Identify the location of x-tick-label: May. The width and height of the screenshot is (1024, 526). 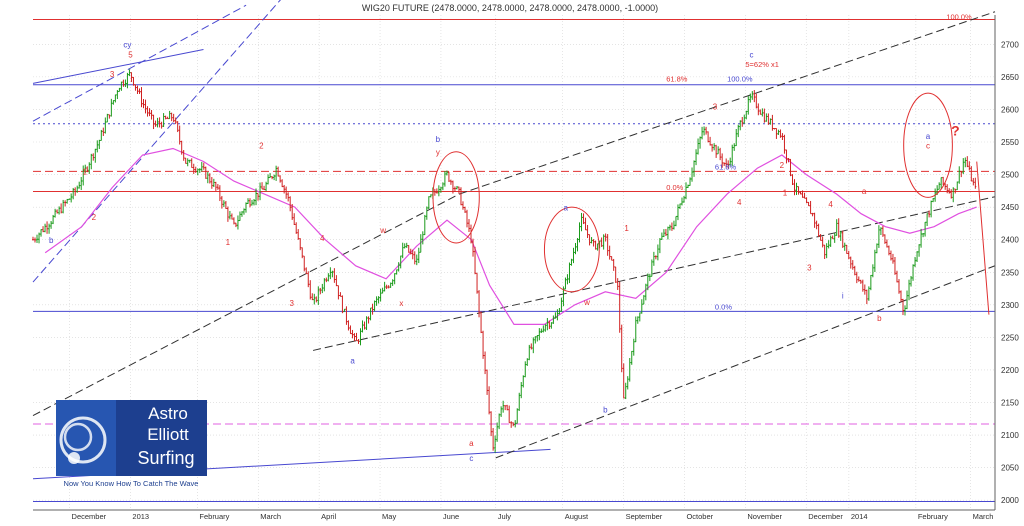
(389, 516).